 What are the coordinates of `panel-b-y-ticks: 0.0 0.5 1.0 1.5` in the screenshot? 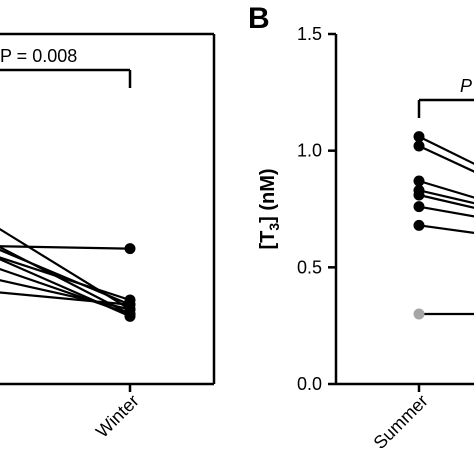 It's located at (316, 209).